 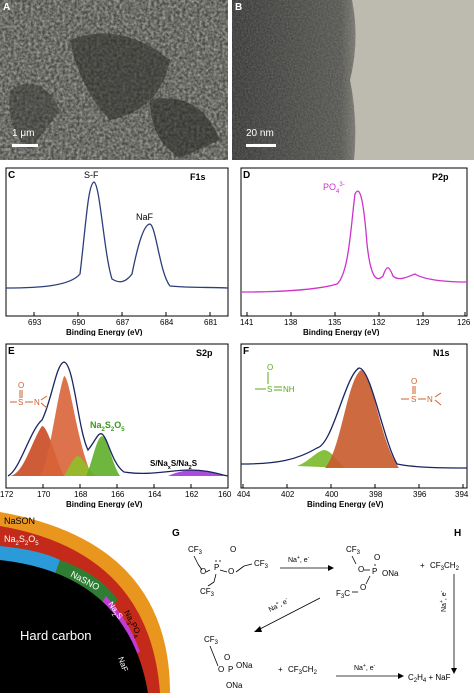 I want to click on panel-label-d: D, so click(x=246, y=175).